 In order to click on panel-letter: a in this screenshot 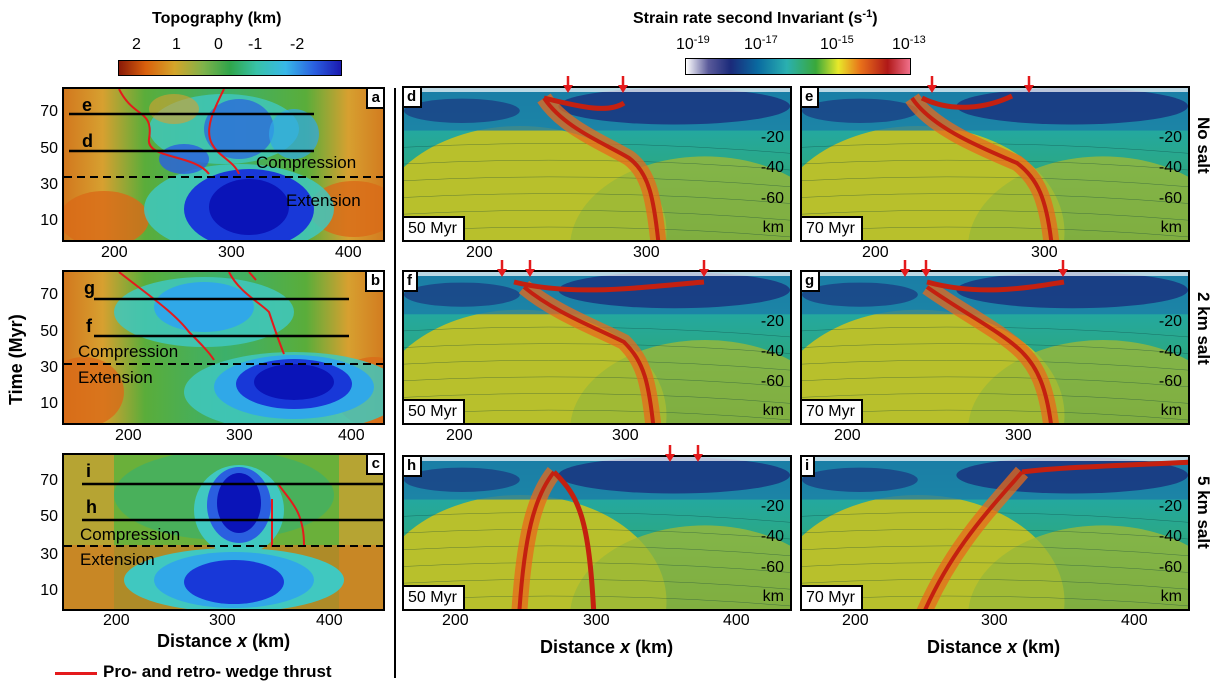, I will do `click(374, 99)`.